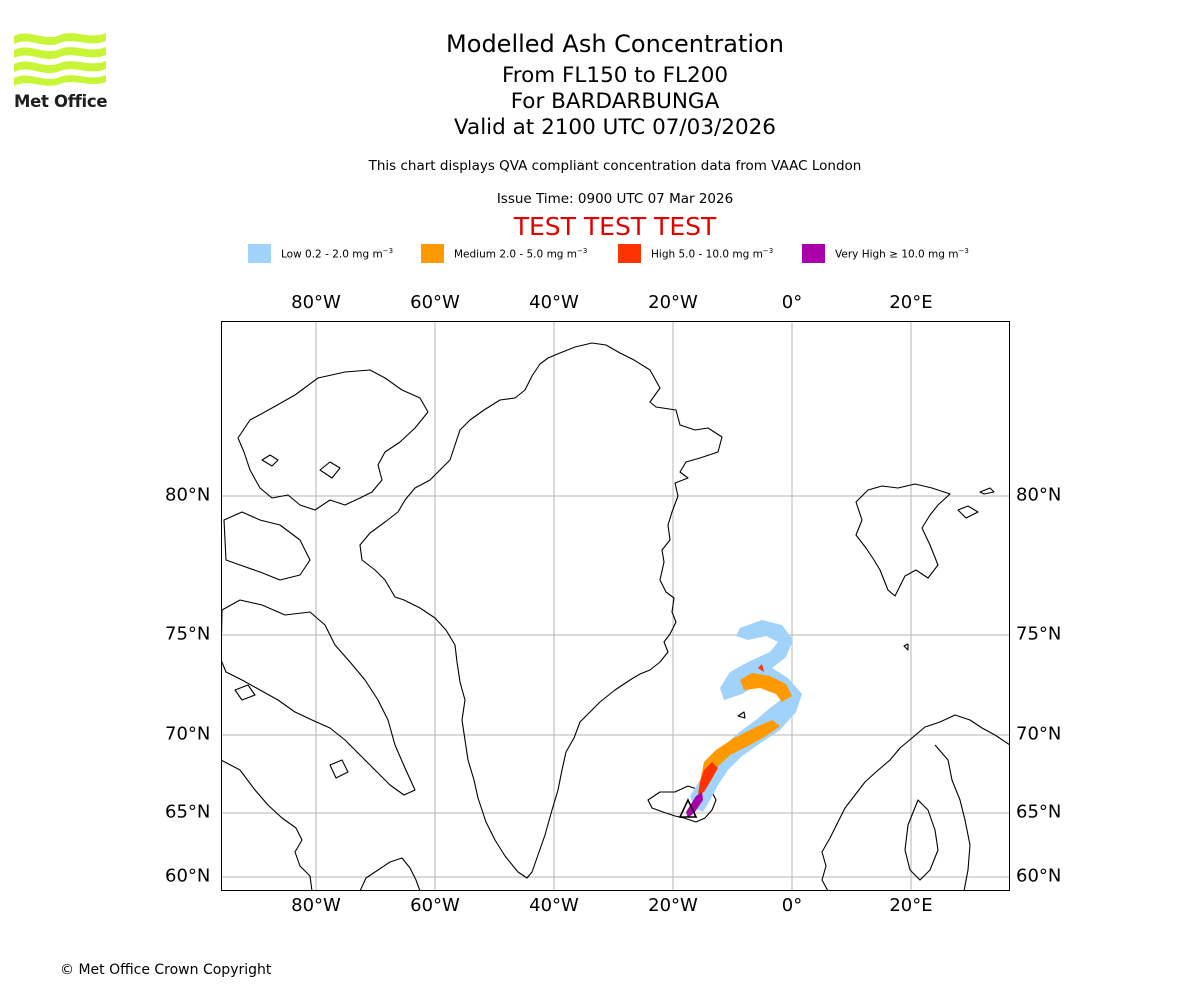  What do you see at coordinates (629, 253) in the screenshot?
I see `legend-swatch-high` at bounding box center [629, 253].